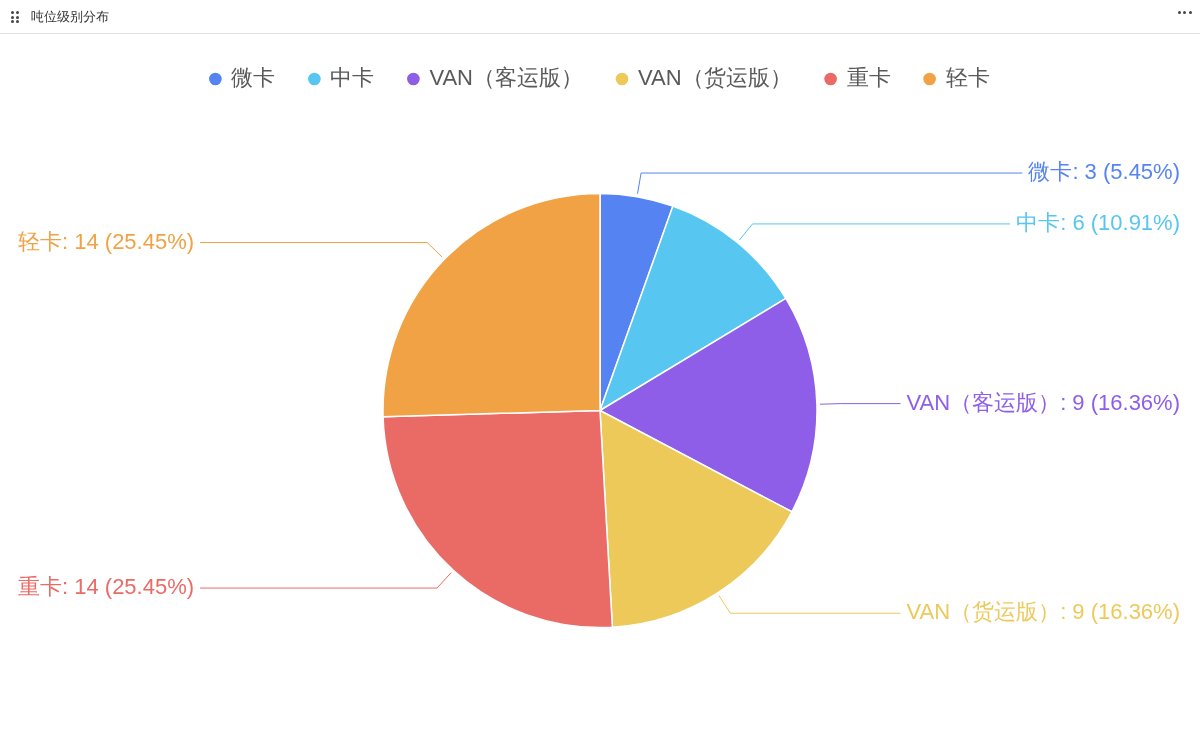 This screenshot has height=729, width=1200. Describe the element at coordinates (106, 241) in the screenshot. I see `data-label: 轻卡: 14 (25.45%)` at that location.